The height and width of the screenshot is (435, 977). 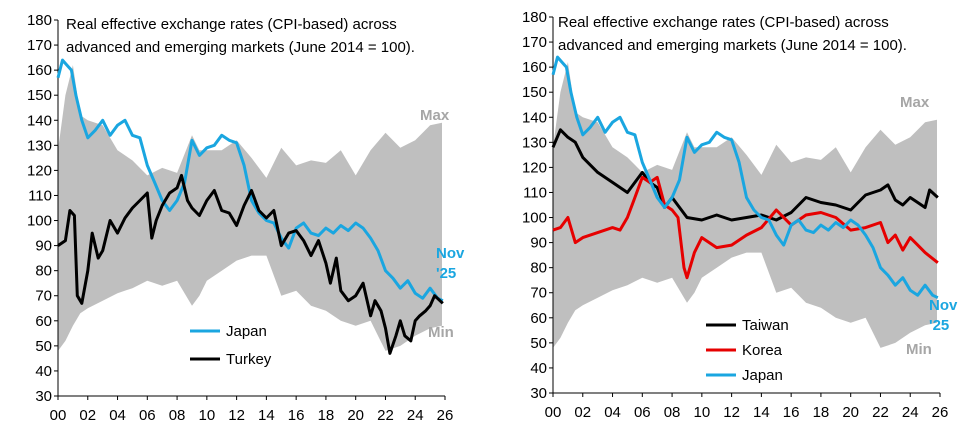 What do you see at coordinates (765, 325) in the screenshot?
I see `legend-label-taiwan: Taiwan` at bounding box center [765, 325].